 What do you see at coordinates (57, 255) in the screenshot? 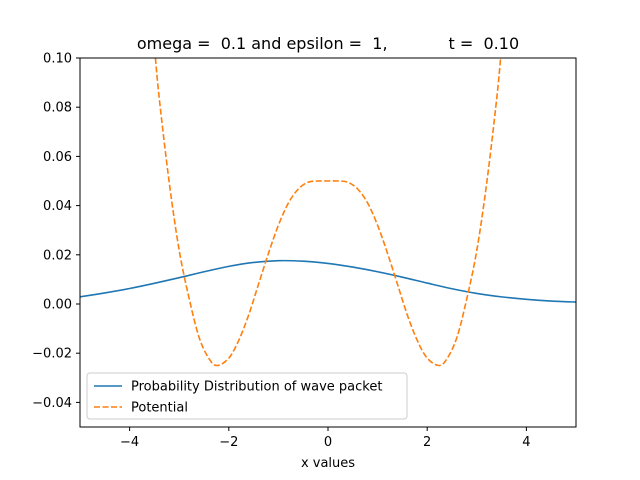
I see `y-tick-label: 0.02` at bounding box center [57, 255].